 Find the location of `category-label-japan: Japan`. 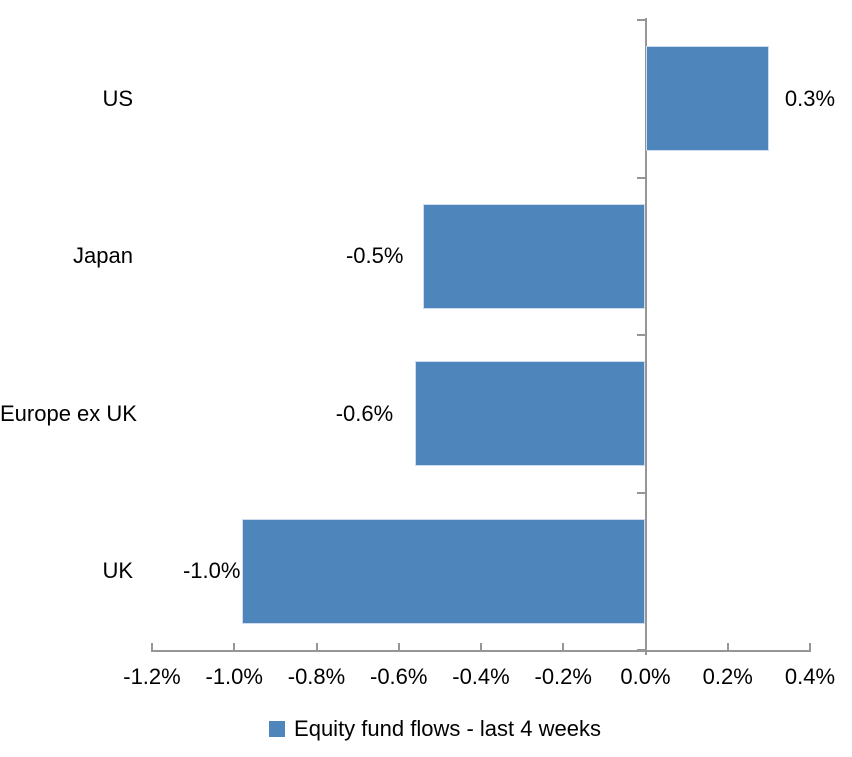

category-label-japan: Japan is located at coordinates (103, 256).